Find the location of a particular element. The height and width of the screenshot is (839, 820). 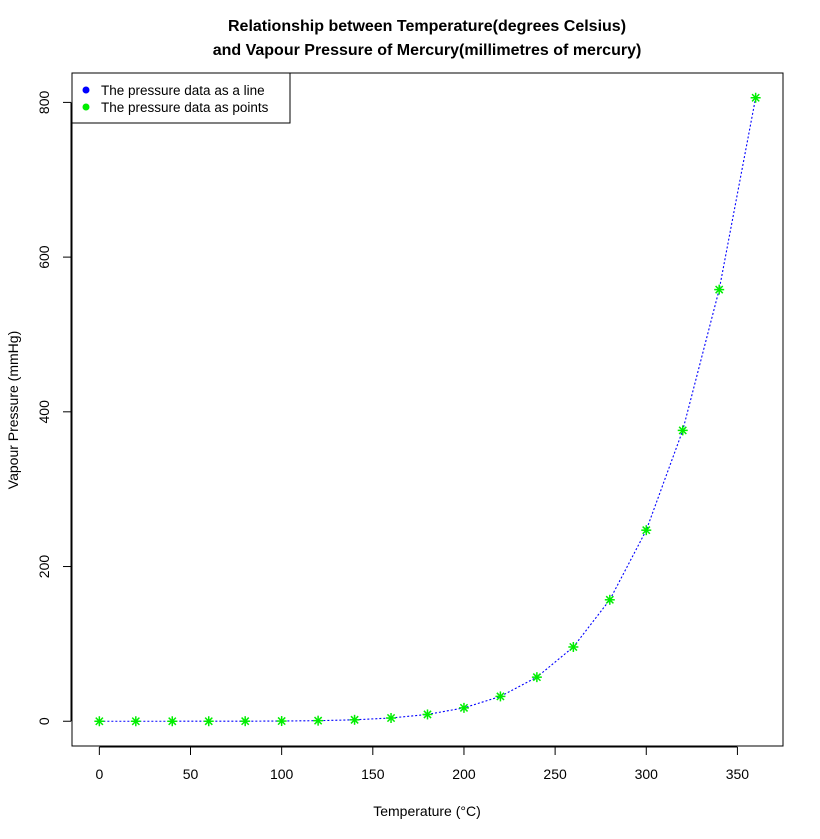

y-tick-label: 200 is located at coordinates (44, 567).